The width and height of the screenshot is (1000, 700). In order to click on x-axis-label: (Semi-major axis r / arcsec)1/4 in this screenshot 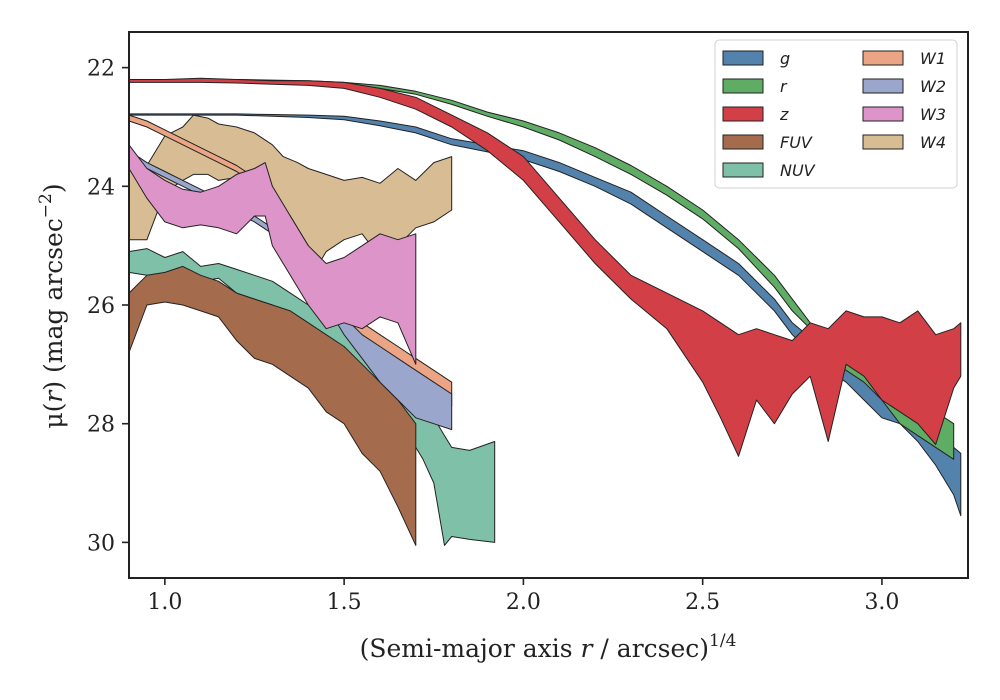, I will do `click(548, 647)`.